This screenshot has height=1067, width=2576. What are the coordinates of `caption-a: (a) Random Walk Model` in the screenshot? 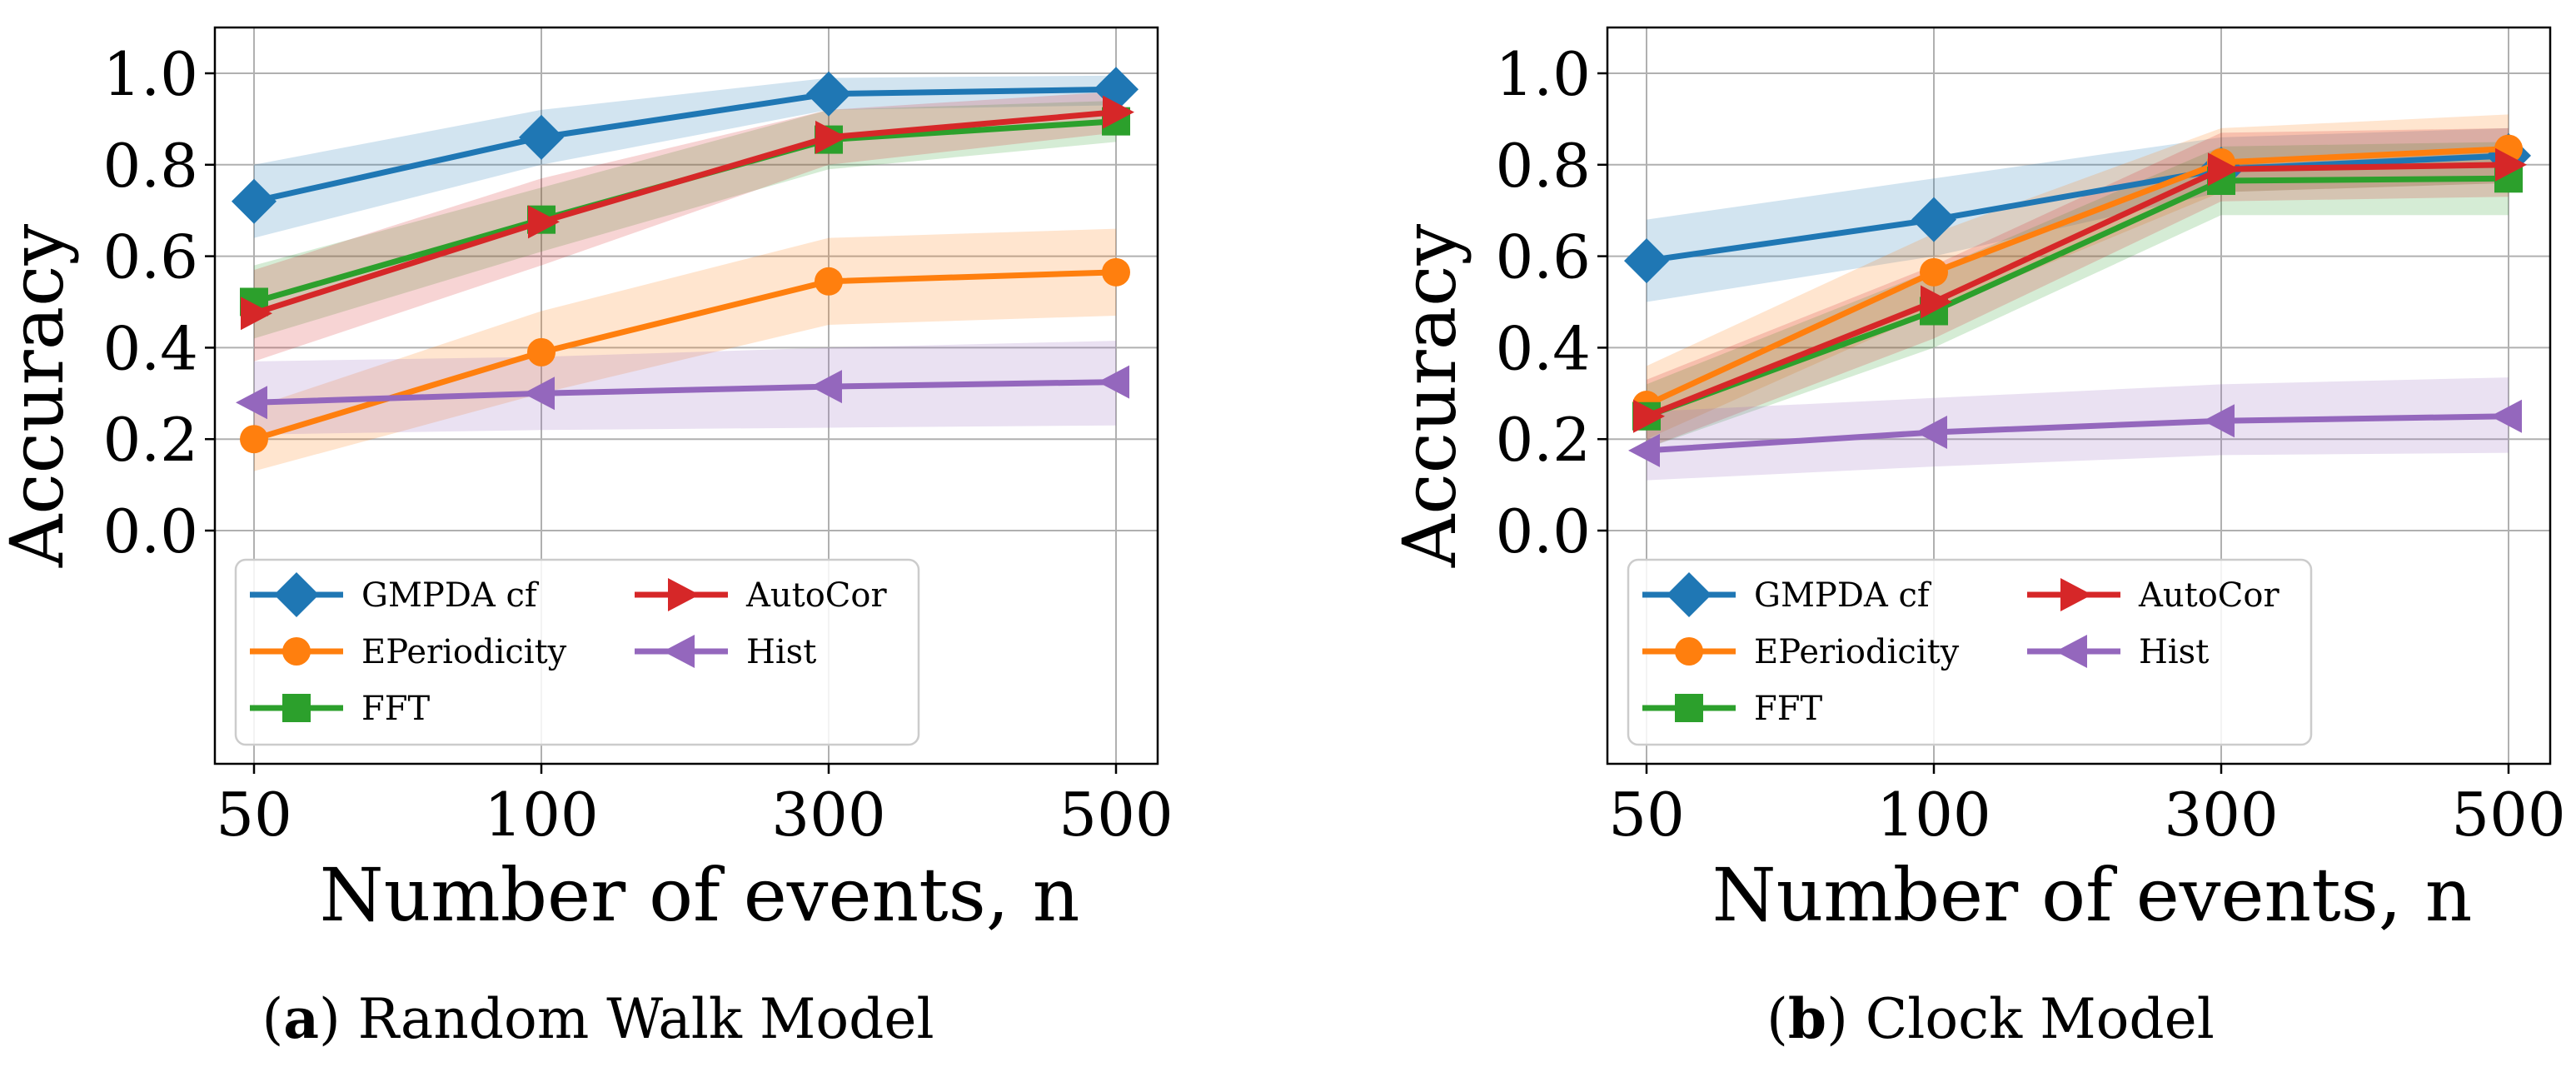 It's located at (598, 1018).